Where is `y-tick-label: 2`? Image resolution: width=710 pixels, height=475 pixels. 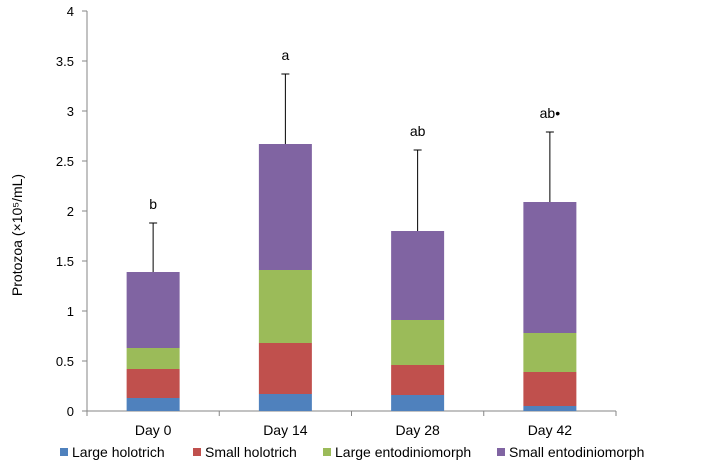 y-tick-label: 2 is located at coordinates (70, 211).